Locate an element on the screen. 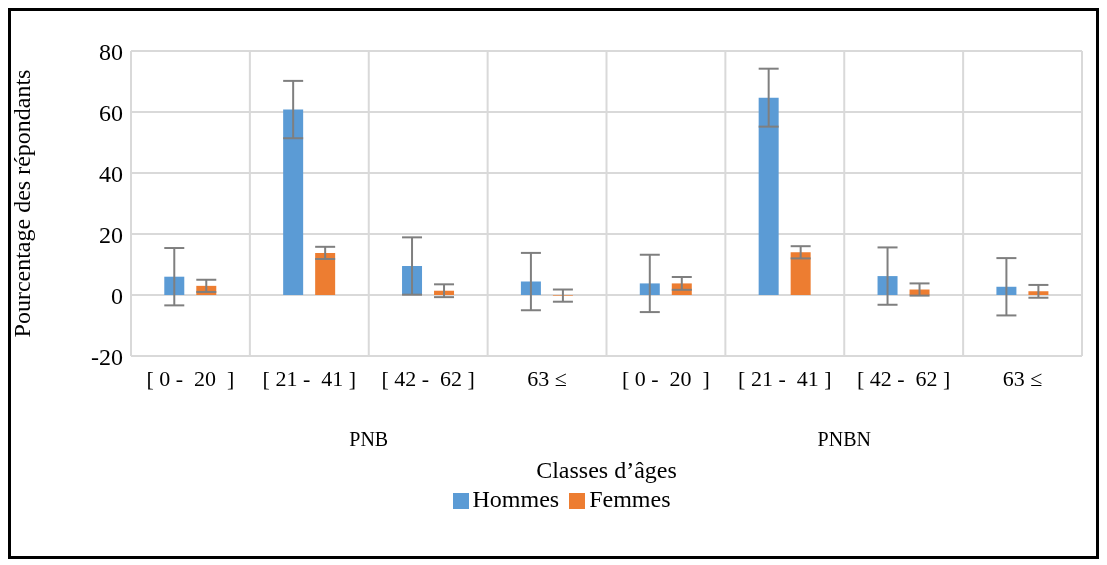 This screenshot has width=1107, height=565. text: PNBN is located at coordinates (844, 439).